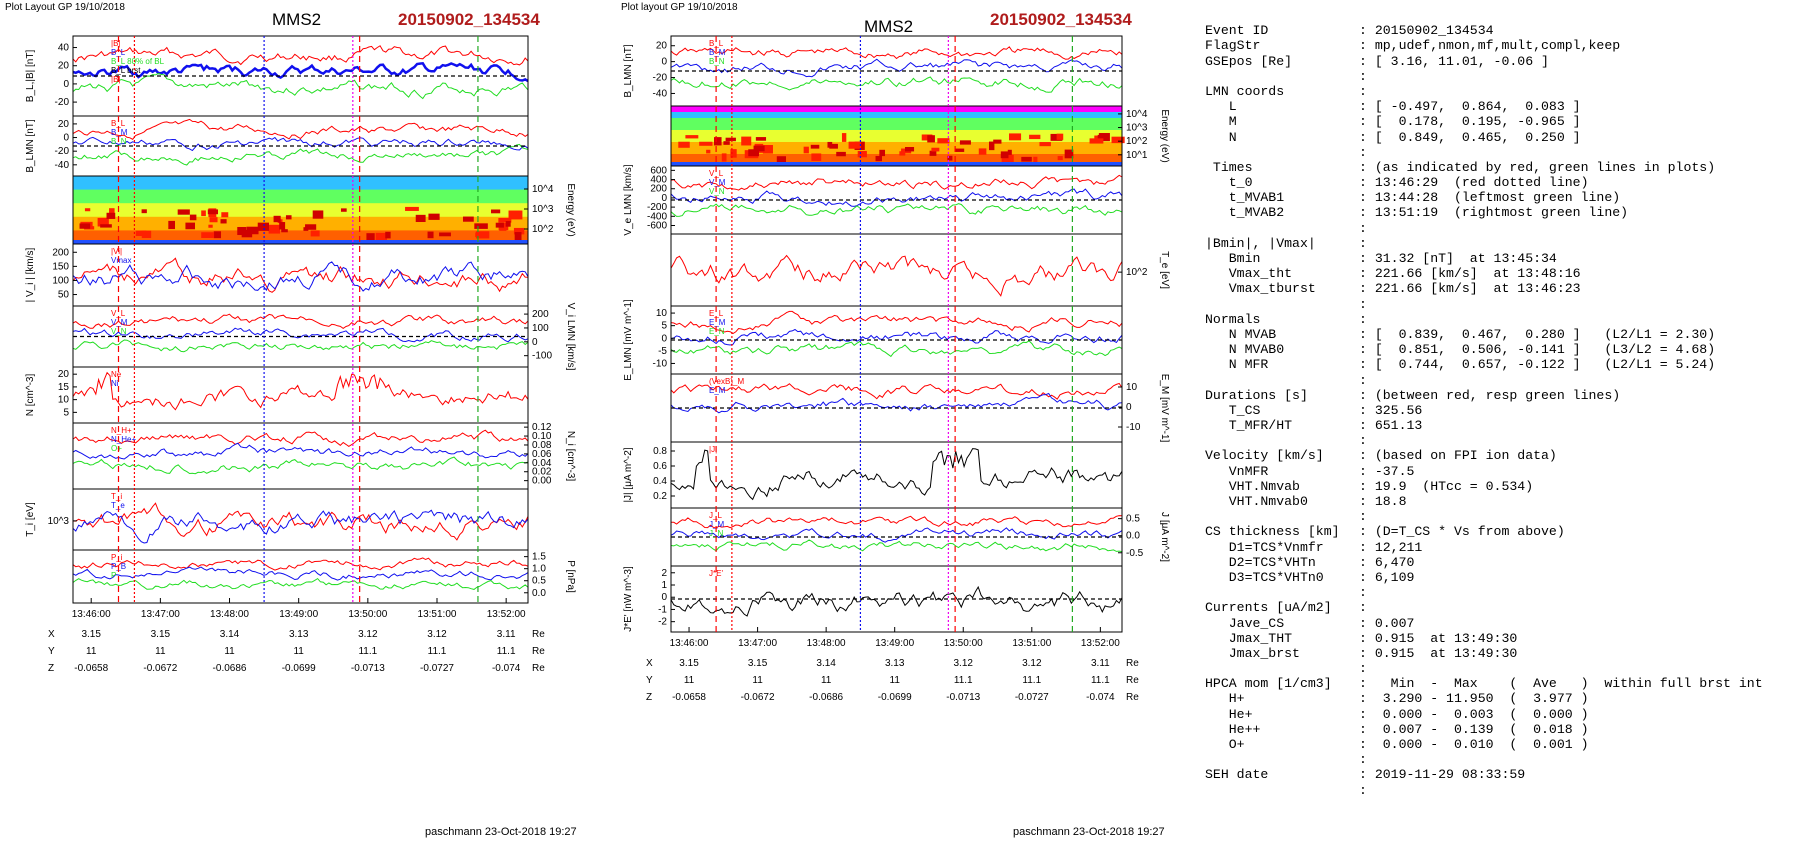  Describe the element at coordinates (1484, 410) in the screenshot. I see `summary-row: T_CS: 325.56` at that location.